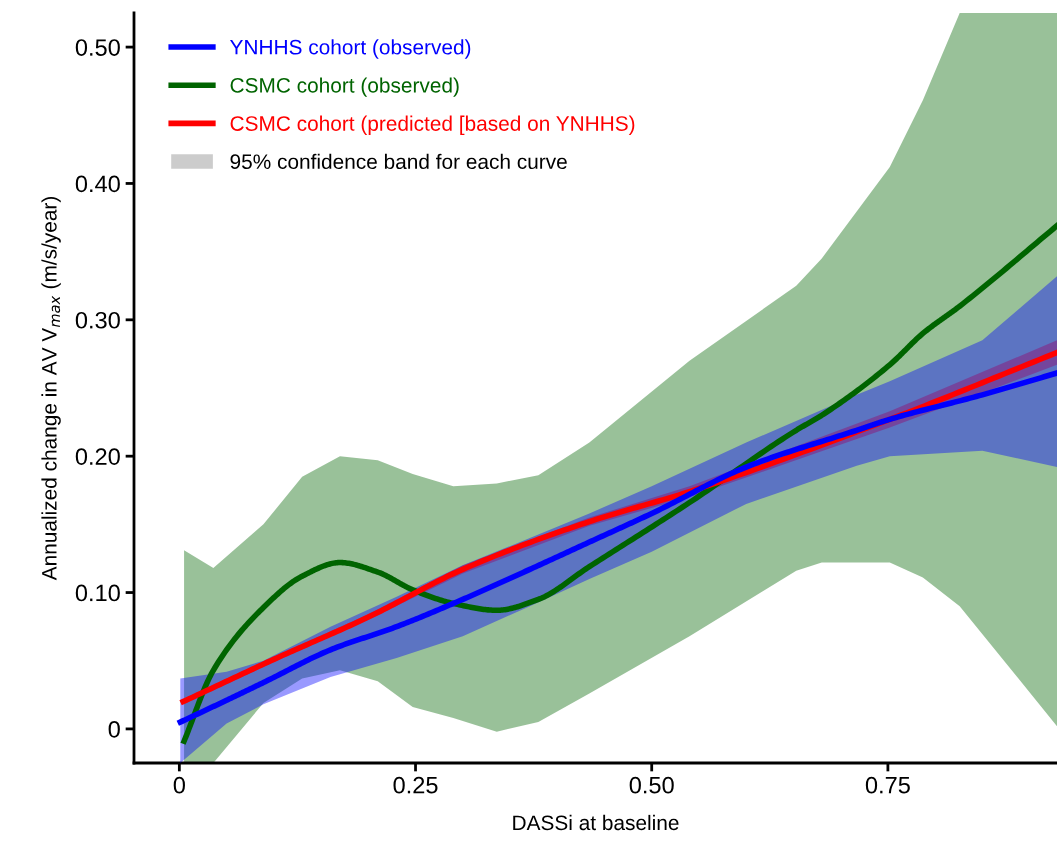  I want to click on legend-label: CSMC cohort (observed), so click(344, 87).